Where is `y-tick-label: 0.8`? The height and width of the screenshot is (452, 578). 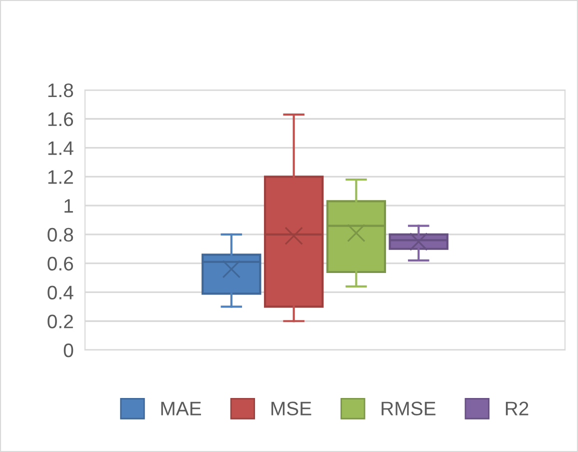 y-tick-label: 0.8 is located at coordinates (61, 235).